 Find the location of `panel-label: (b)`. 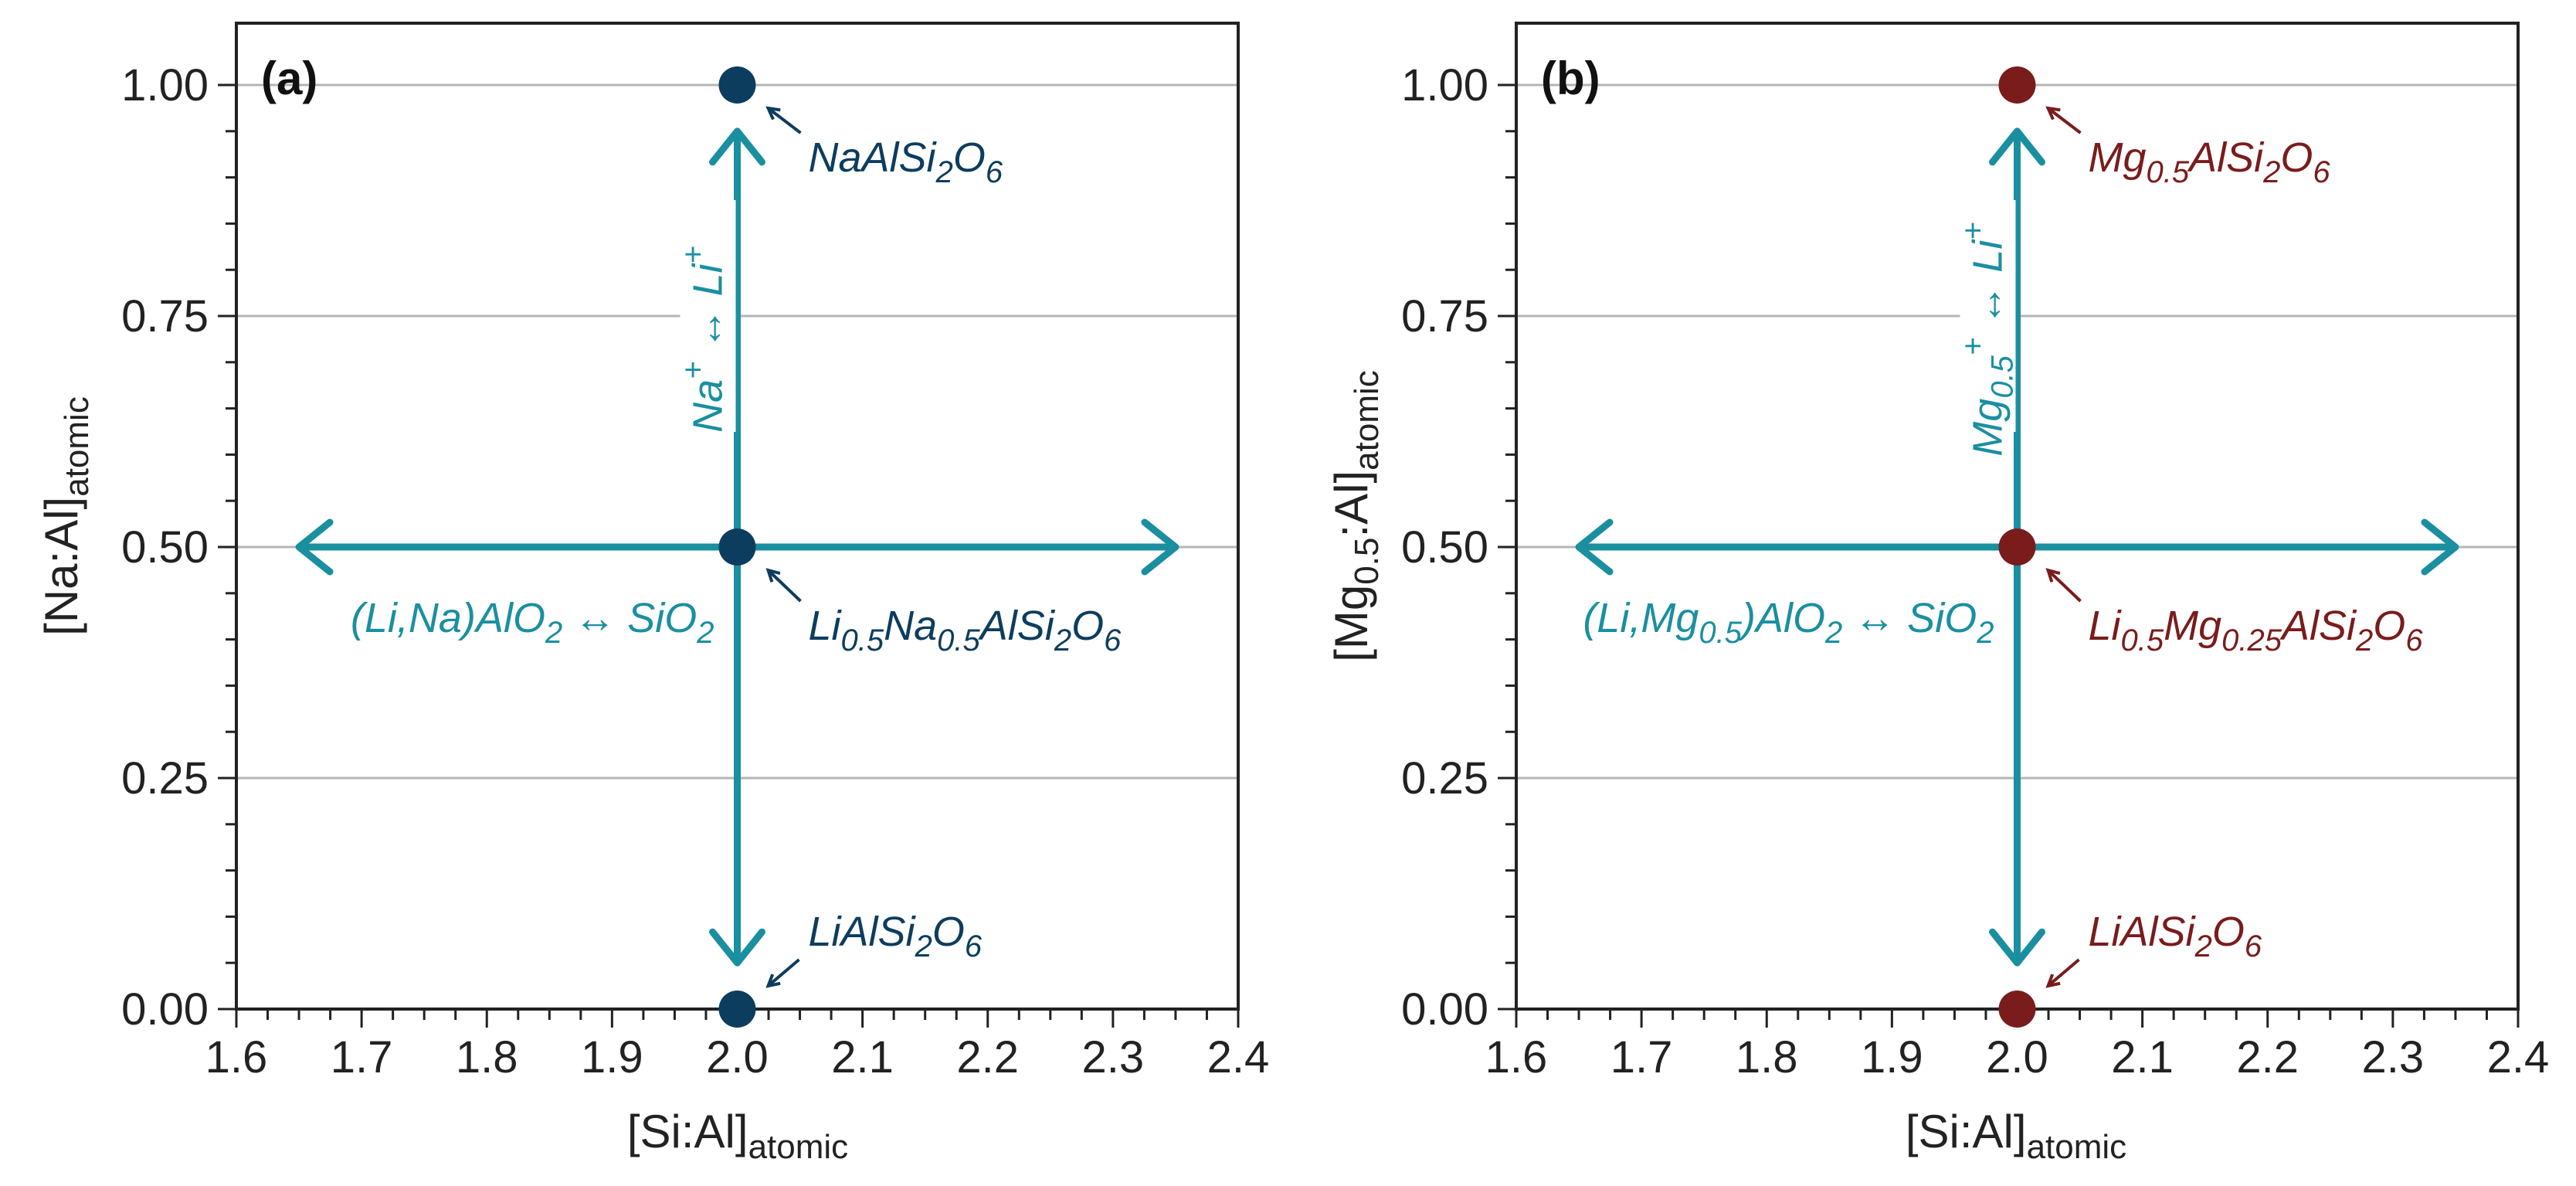

panel-label: (b) is located at coordinates (1571, 78).